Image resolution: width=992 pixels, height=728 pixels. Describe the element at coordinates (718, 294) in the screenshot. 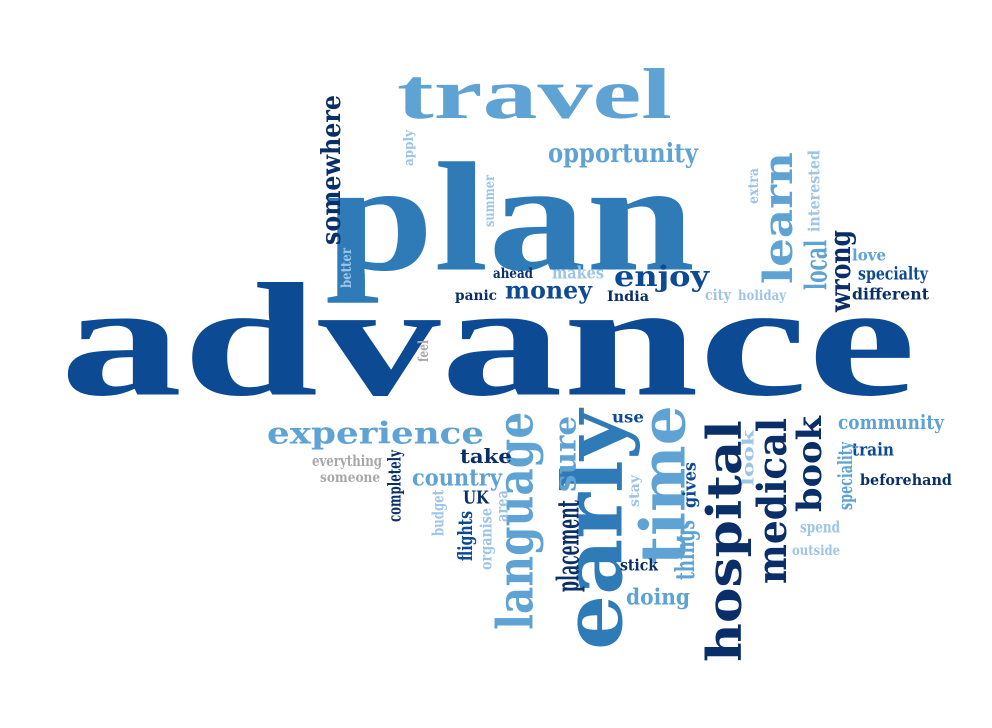

I see `word-city: city` at that location.